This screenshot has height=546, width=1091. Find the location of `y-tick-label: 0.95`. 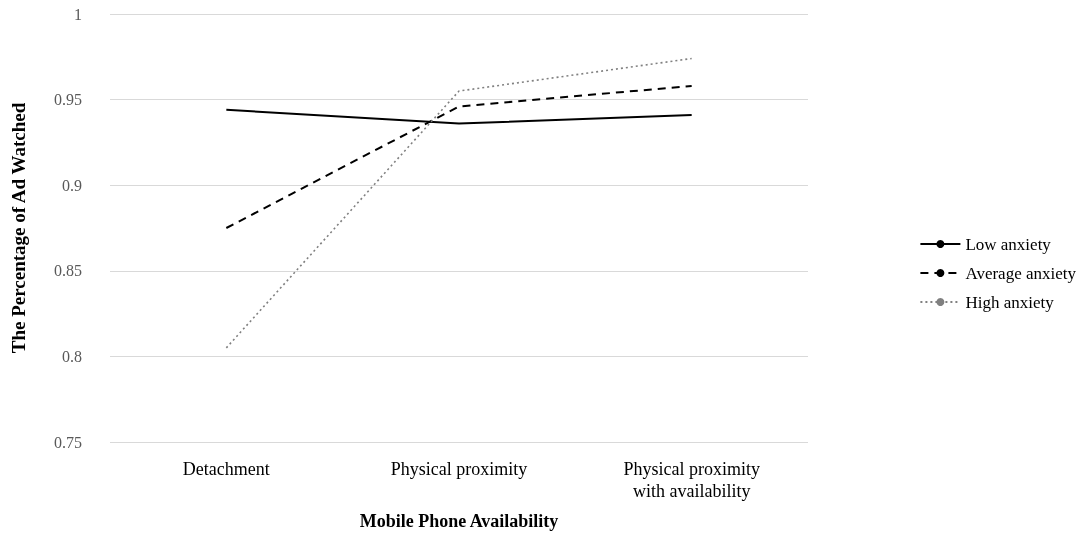

y-tick-label: 0.95 is located at coordinates (68, 100).